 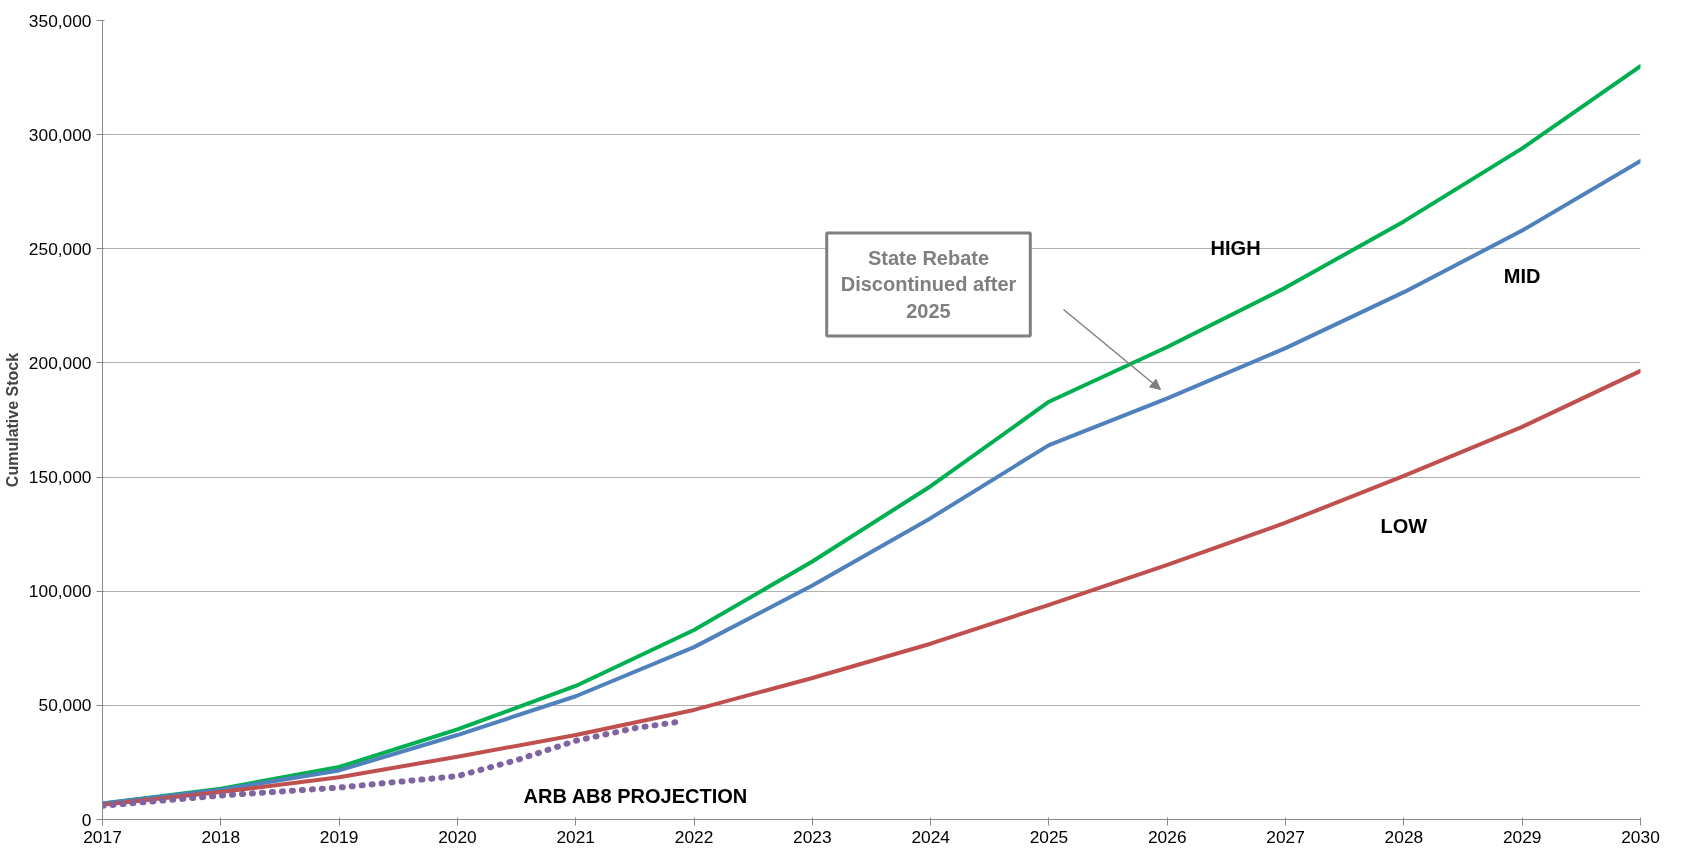 I want to click on y-tick-label: 150,000, so click(x=60, y=477).